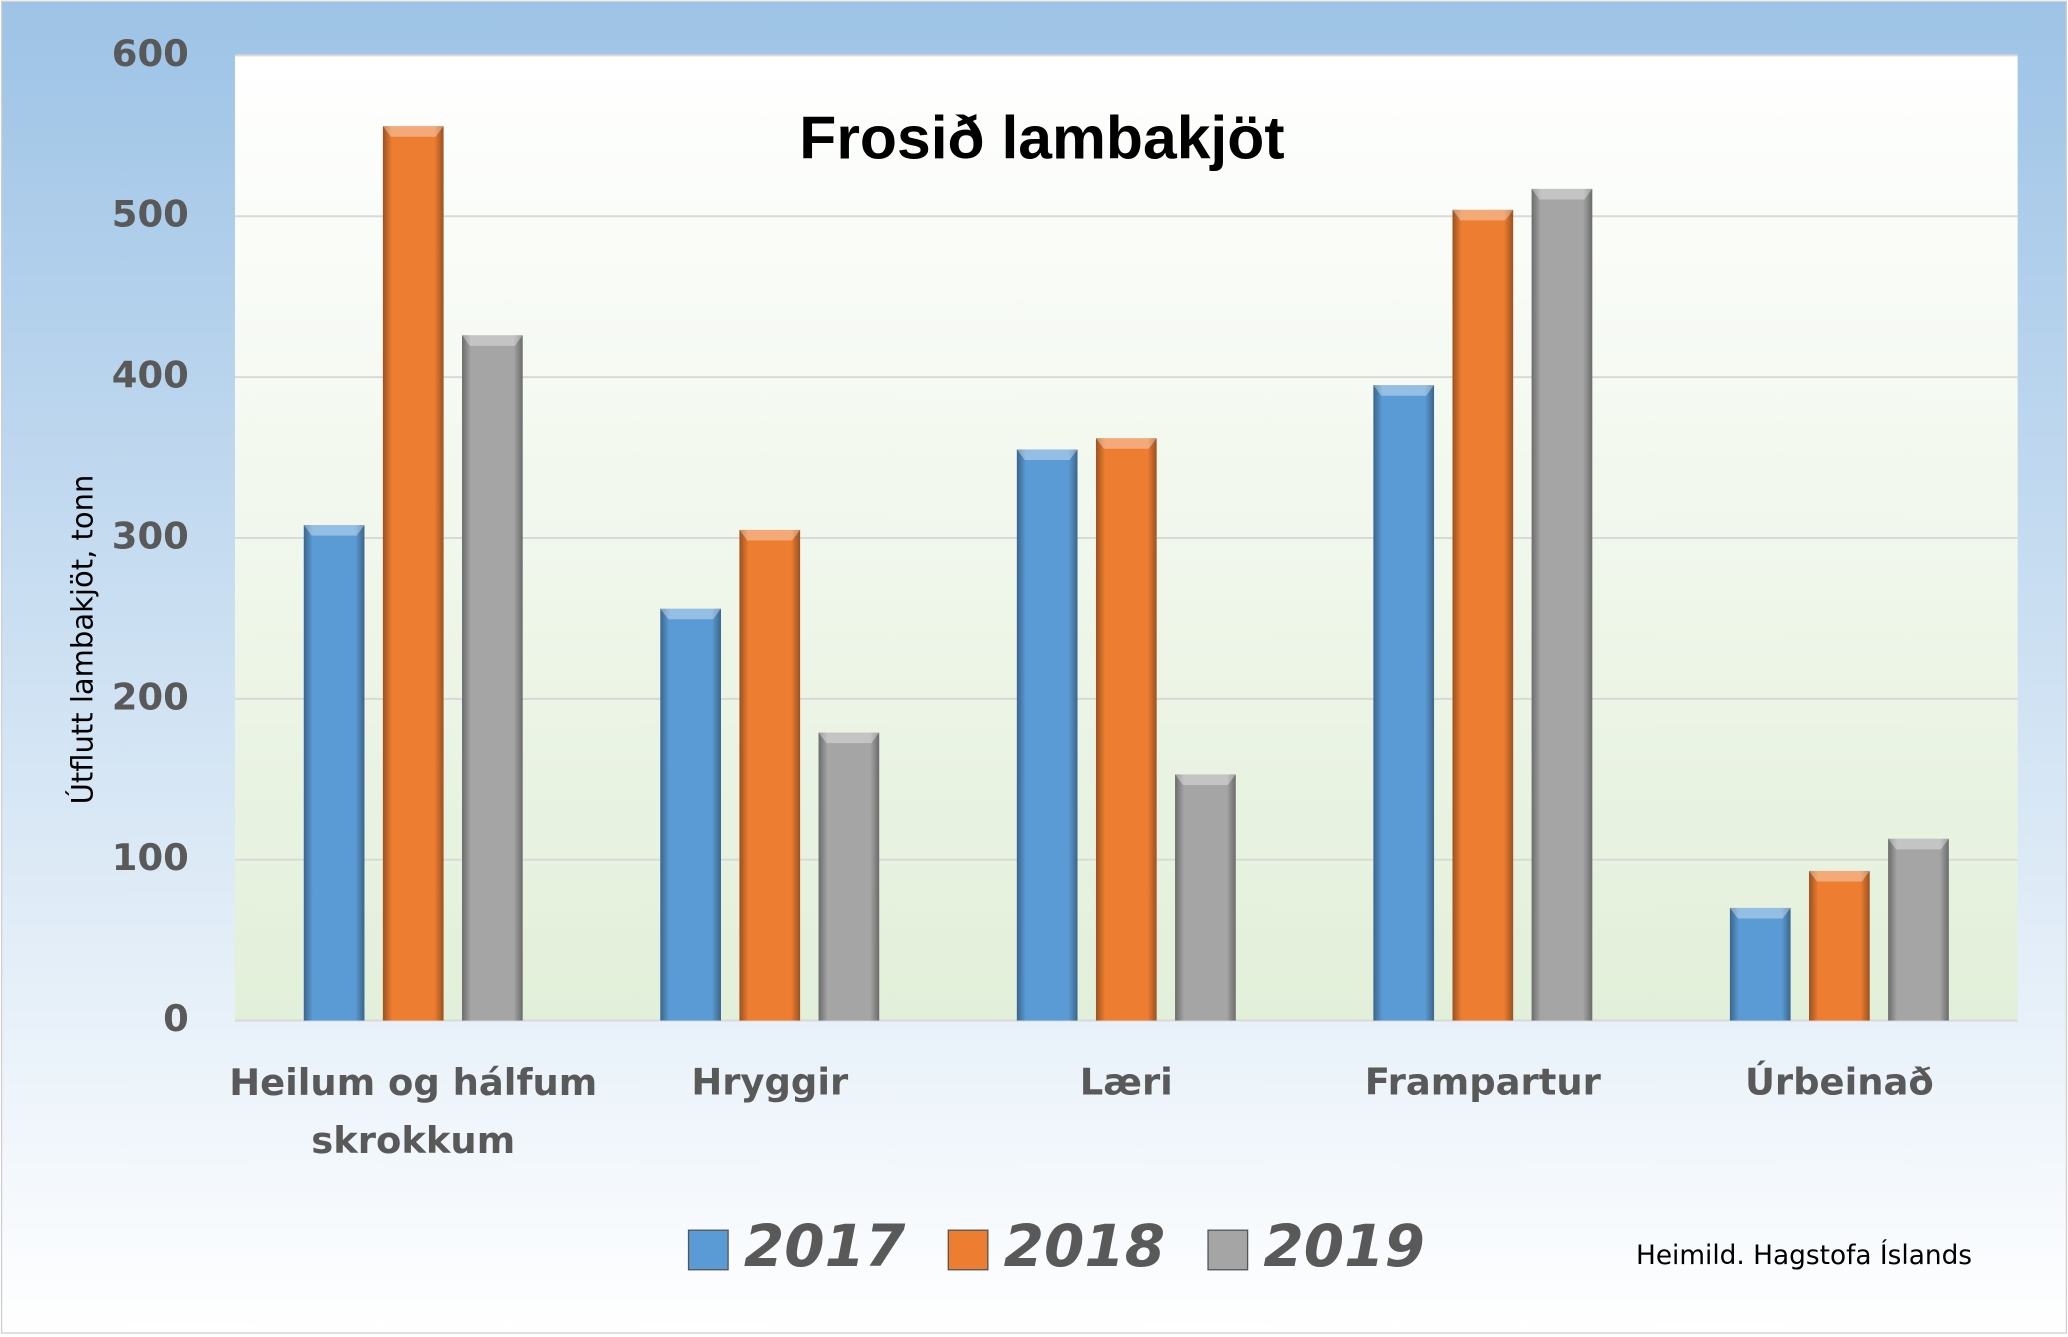 The height and width of the screenshot is (1337, 2068). What do you see at coordinates (176, 1018) in the screenshot?
I see `y-tick-label: 0` at bounding box center [176, 1018].